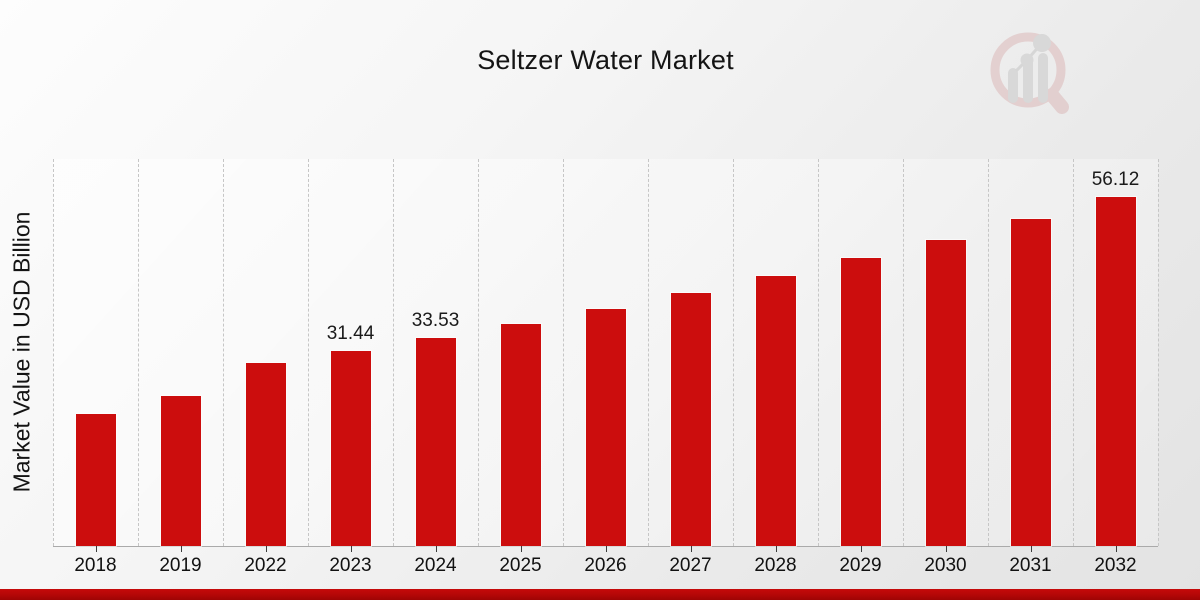 This screenshot has height=600, width=1200. Describe the element at coordinates (1057, 101) in the screenshot. I see `magnifier-handle` at that location.